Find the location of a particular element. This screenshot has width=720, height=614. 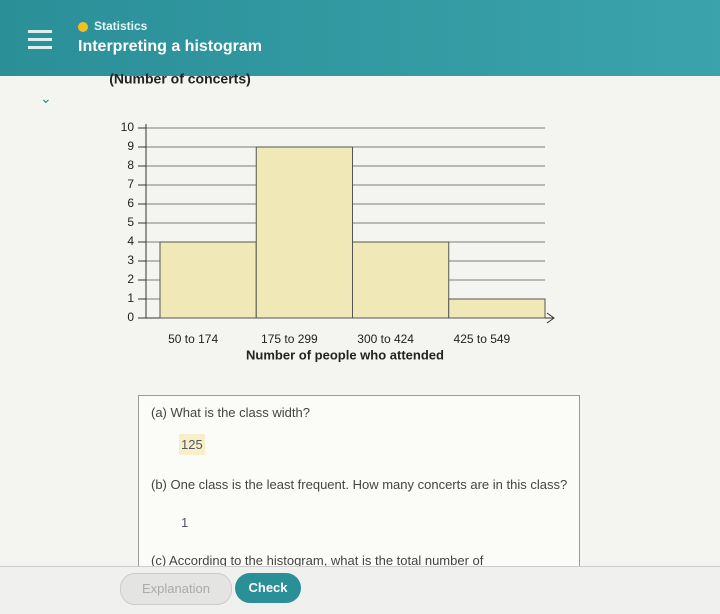

menu-button is located at coordinates (40, 42).